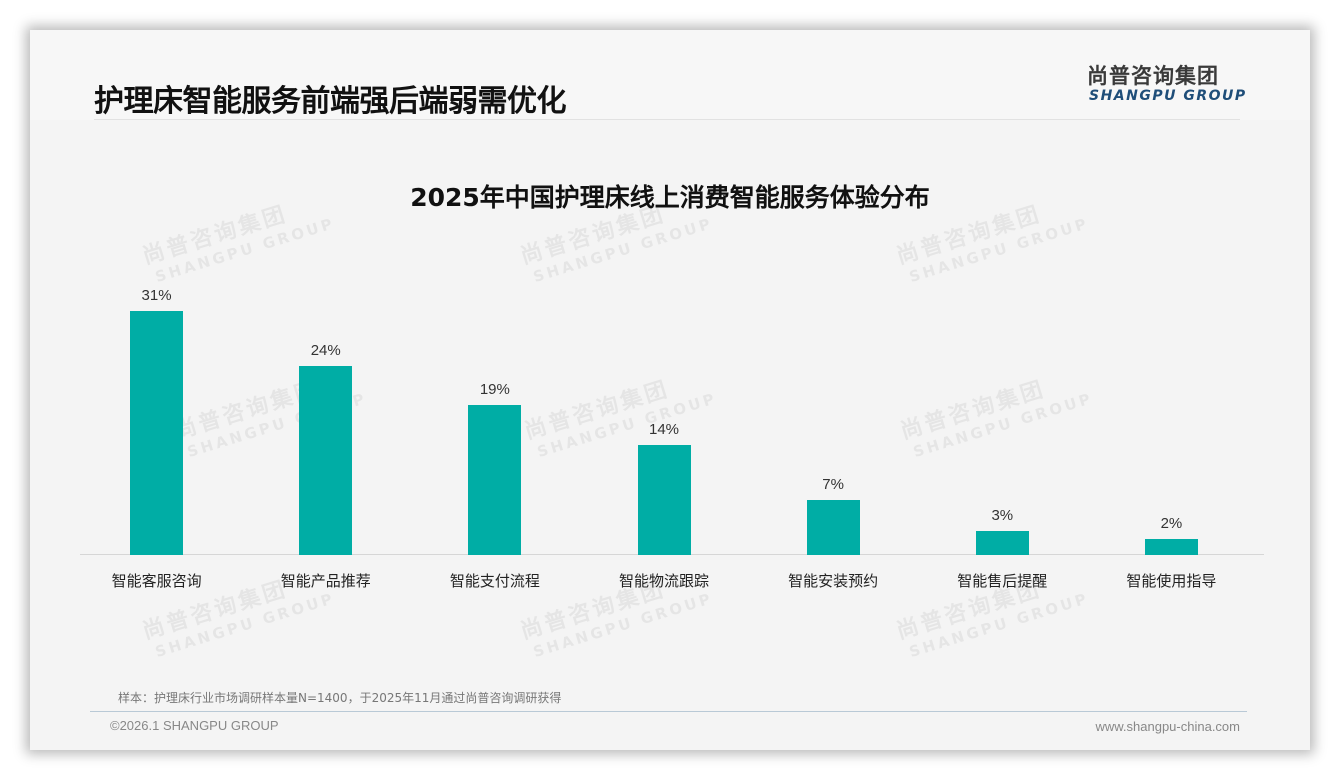 Image resolution: width=1340 pixels, height=780 pixels. Describe the element at coordinates (1171, 523) in the screenshot. I see `bar-value-label: 2%` at that location.